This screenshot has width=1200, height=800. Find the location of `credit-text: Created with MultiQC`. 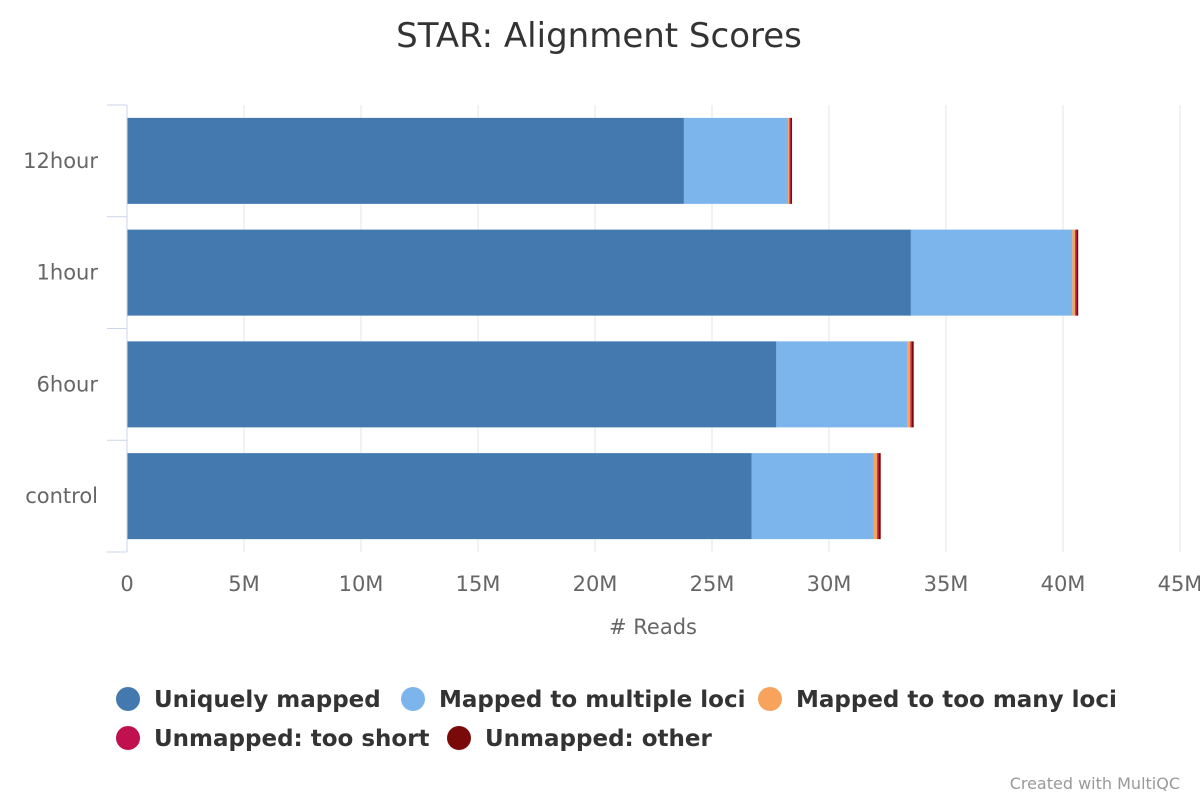

credit-text: Created with MultiQC is located at coordinates (1095, 783).